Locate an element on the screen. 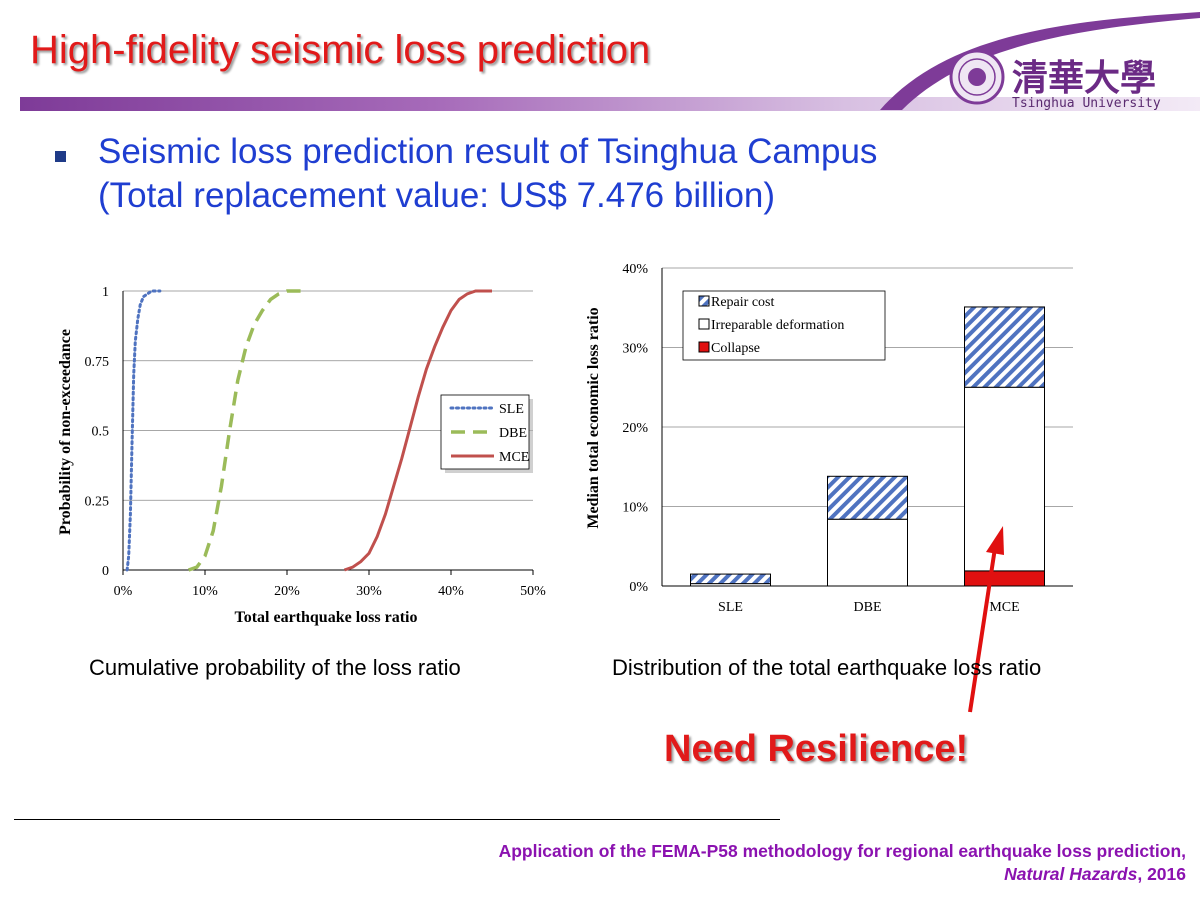 This screenshot has width=1200, height=900. reference-line-2: Natural Hazards, 2016 is located at coordinates (1095, 874).